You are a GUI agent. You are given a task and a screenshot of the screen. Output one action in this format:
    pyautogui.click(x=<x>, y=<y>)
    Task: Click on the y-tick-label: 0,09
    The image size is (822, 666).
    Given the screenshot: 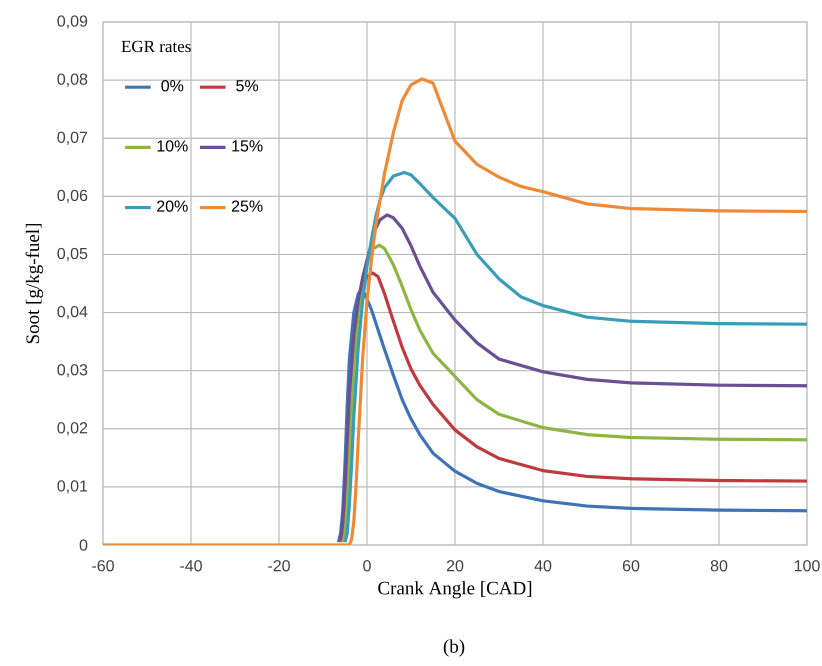 What is the action you would take?
    pyautogui.click(x=72, y=22)
    